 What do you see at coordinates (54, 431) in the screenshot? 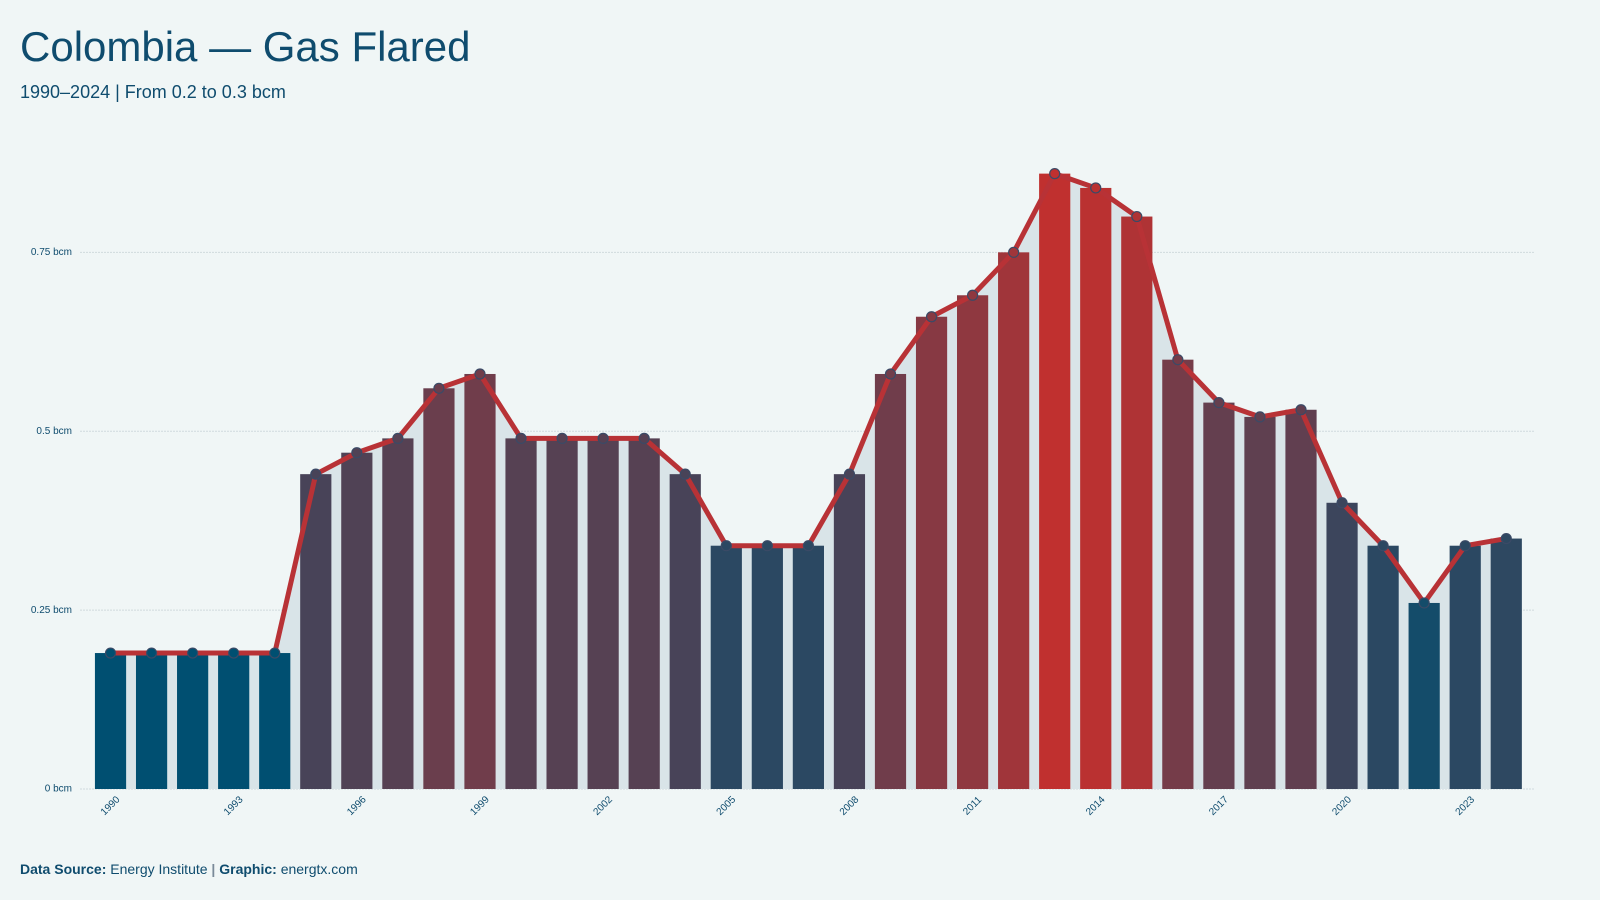
I see `y-tick-label: 0.5 bcm` at bounding box center [54, 431].